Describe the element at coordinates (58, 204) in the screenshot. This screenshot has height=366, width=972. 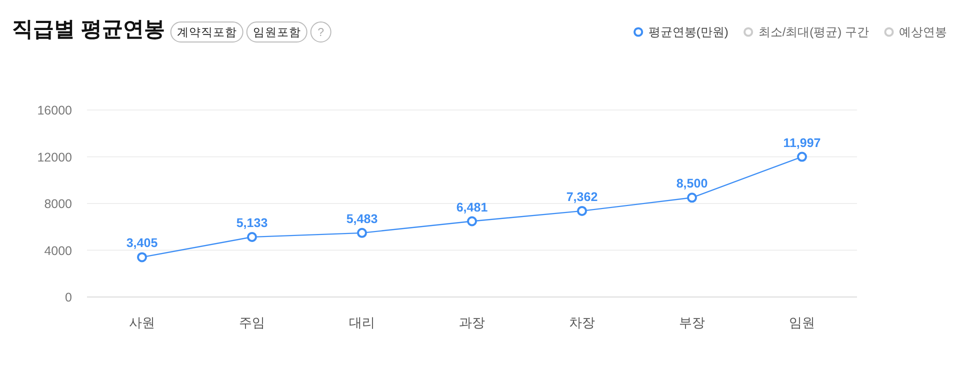
I see `y-tick-label: 8000` at that location.